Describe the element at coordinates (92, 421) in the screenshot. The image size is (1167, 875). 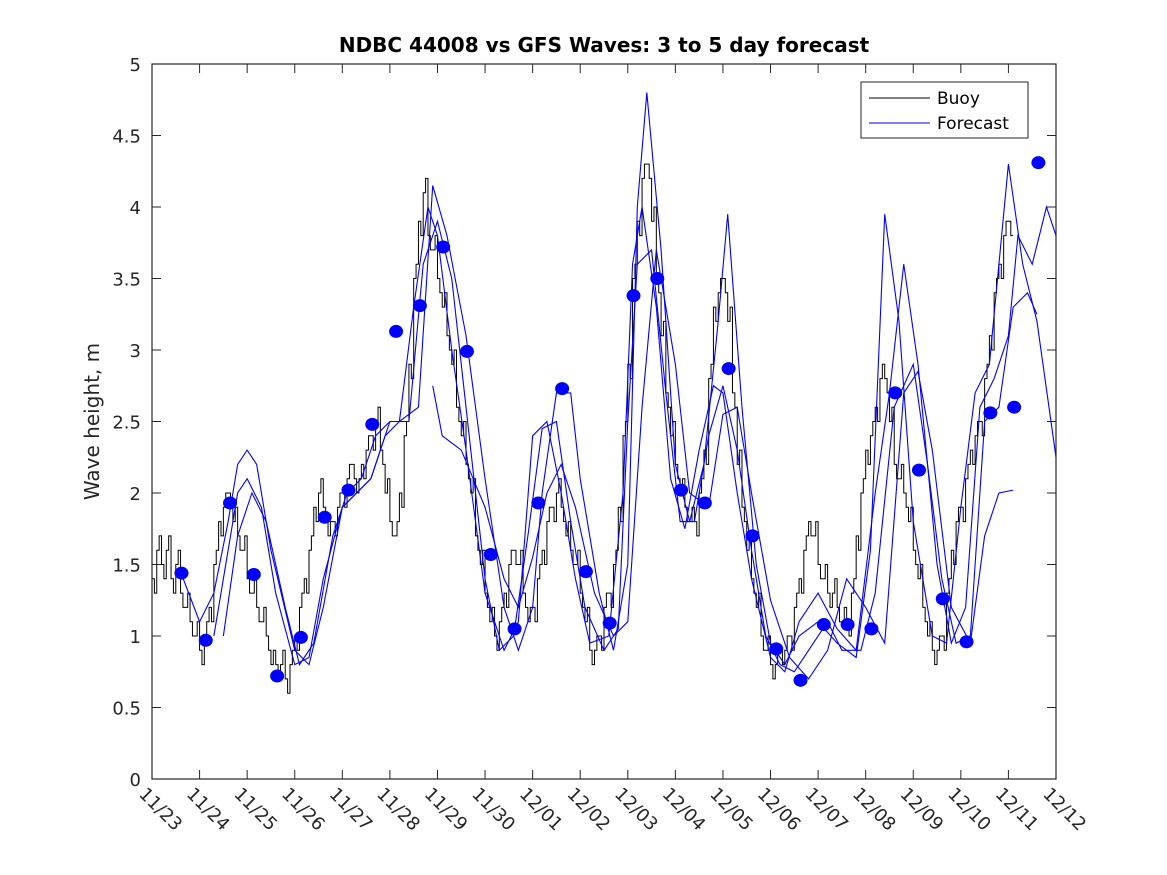
I see `y-axis-label: Wave height, m` at that location.